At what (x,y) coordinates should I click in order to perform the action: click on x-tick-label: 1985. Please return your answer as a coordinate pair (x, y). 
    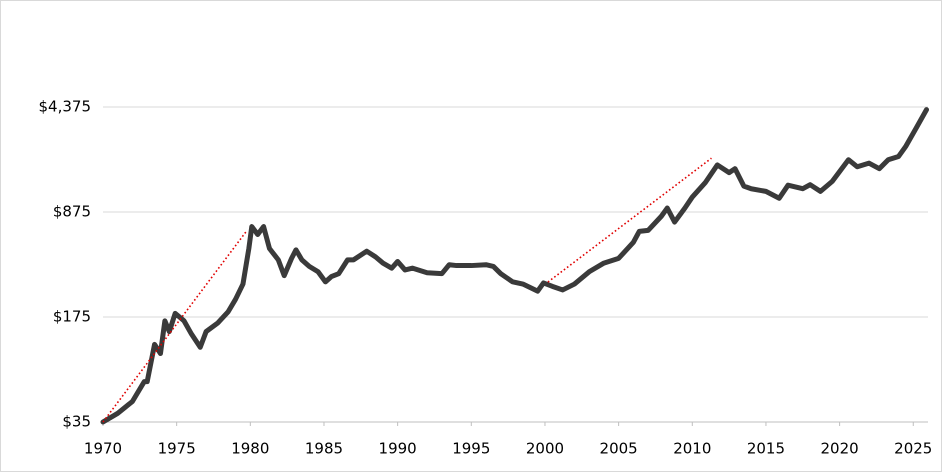
    Looking at the image, I should click on (324, 449).